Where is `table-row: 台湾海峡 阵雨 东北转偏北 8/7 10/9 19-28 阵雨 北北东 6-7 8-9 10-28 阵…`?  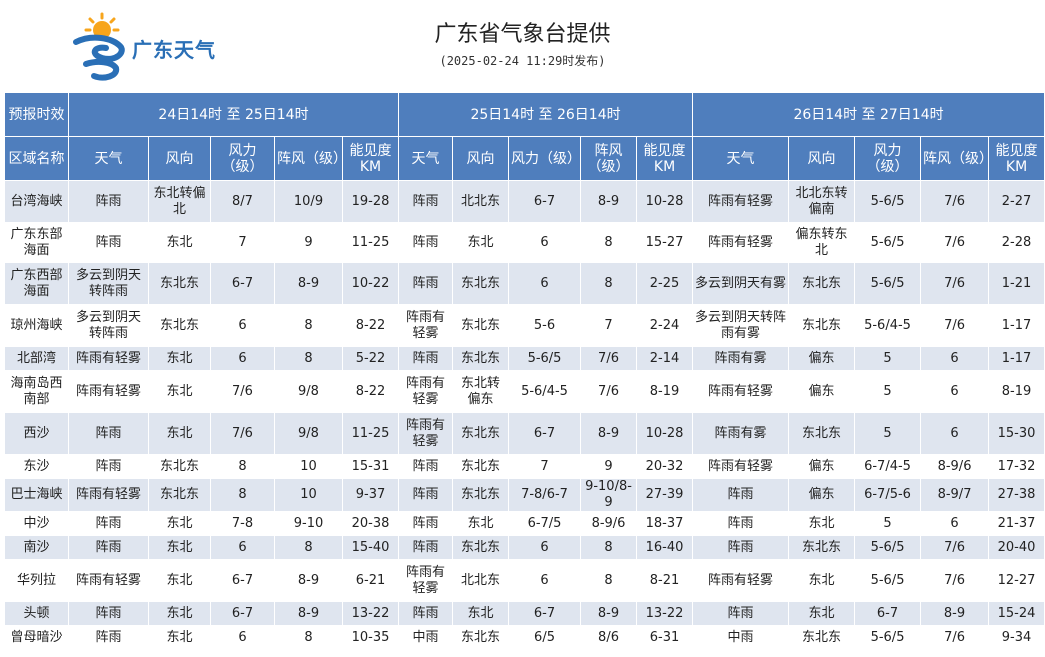
table-row: 台湾海峡 阵雨 东北转偏北 8/7 10/9 19-28 阵雨 北北东 6-7 8-9 10-28 阵… is located at coordinates (524, 201).